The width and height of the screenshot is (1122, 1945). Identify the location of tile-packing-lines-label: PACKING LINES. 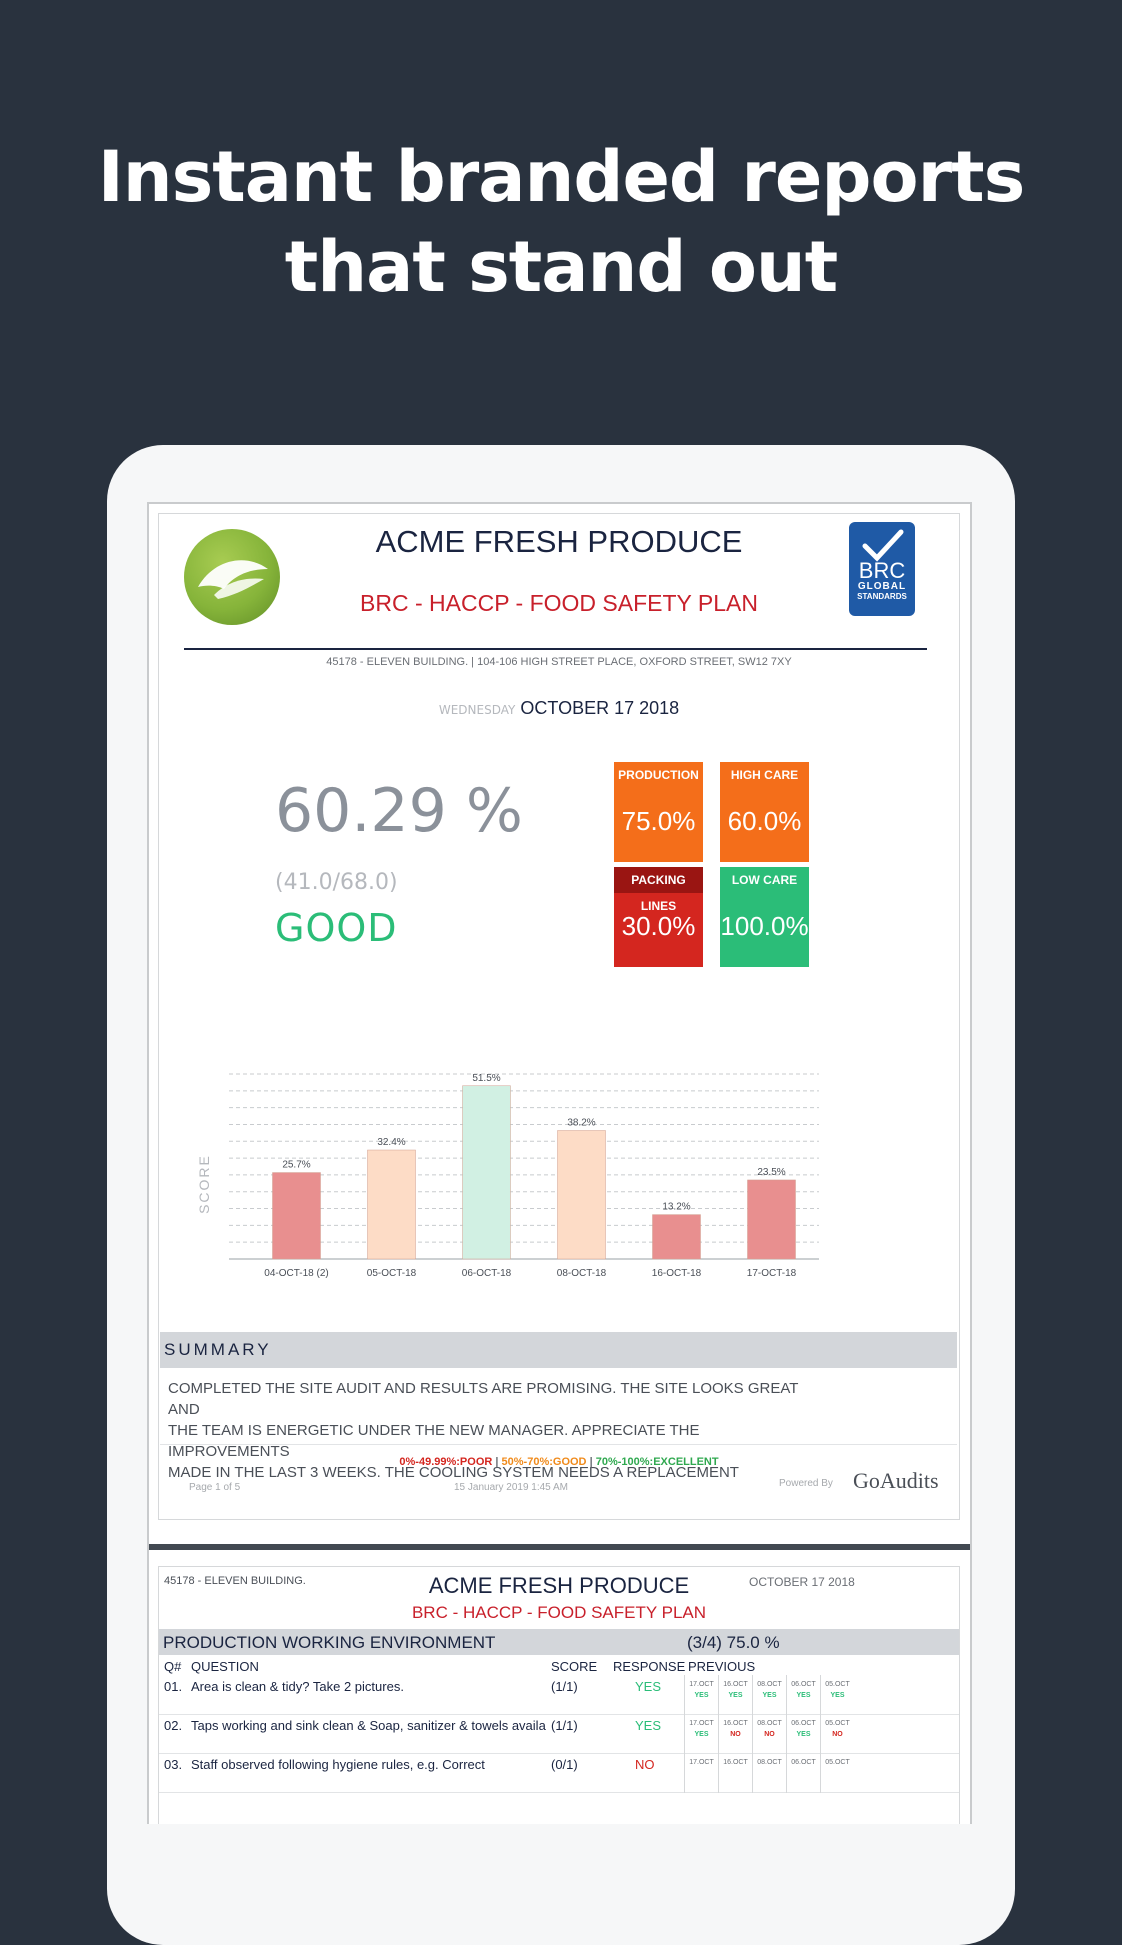
(658, 890).